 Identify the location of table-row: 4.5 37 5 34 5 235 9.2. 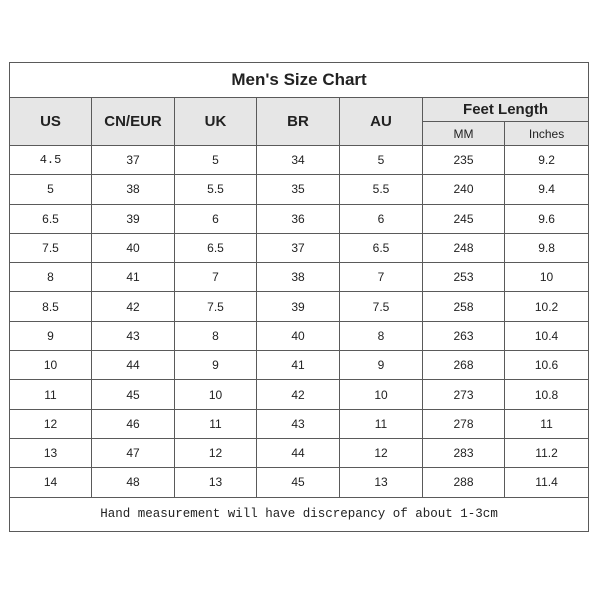
(299, 160).